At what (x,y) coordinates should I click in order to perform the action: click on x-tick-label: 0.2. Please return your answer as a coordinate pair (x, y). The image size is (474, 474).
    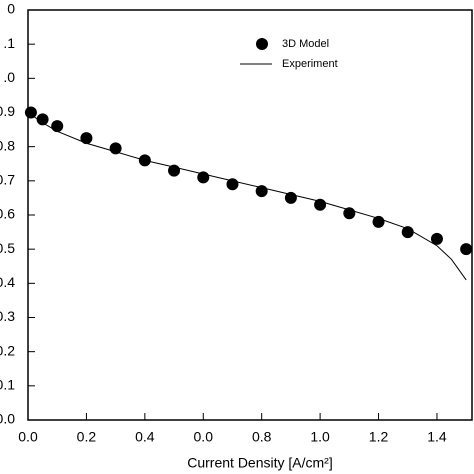
    Looking at the image, I should click on (87, 437).